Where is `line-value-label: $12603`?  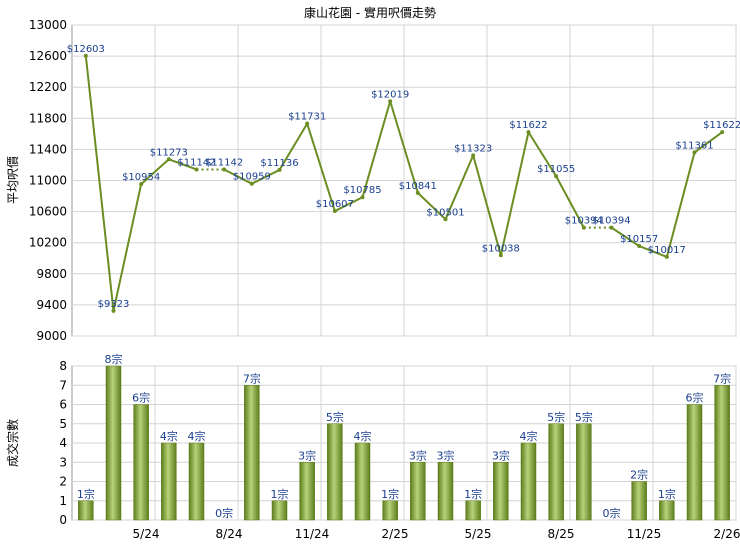
line-value-label: $12603 is located at coordinates (86, 49).